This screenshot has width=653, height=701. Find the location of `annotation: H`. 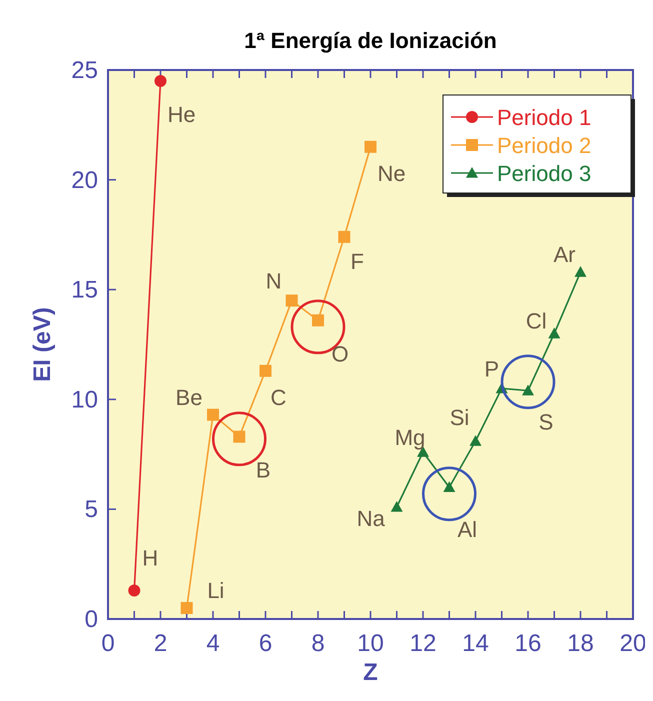

annotation: H is located at coordinates (150, 557).